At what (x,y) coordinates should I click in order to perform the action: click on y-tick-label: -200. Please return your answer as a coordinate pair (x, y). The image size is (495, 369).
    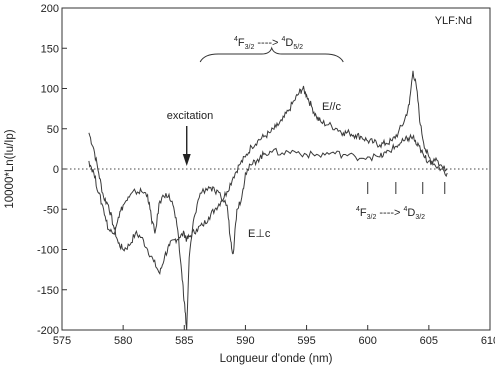
    Looking at the image, I should click on (48, 331).